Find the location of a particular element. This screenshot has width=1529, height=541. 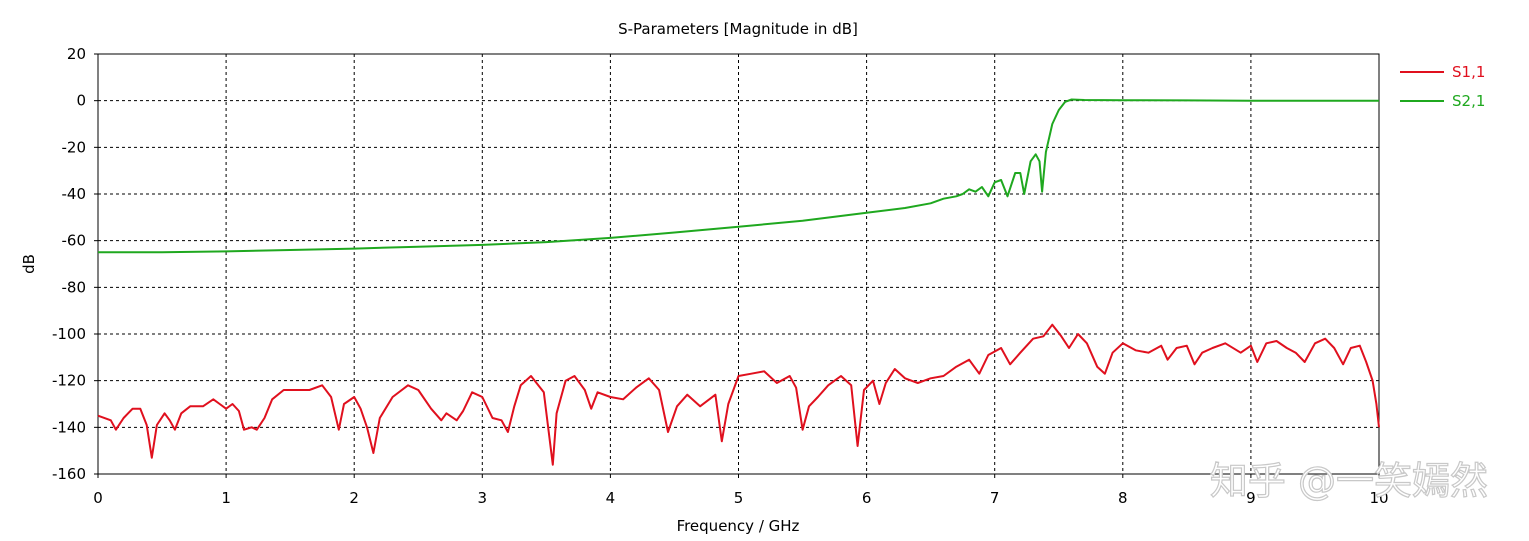

y-tick-label: -40 is located at coordinates (74, 194).